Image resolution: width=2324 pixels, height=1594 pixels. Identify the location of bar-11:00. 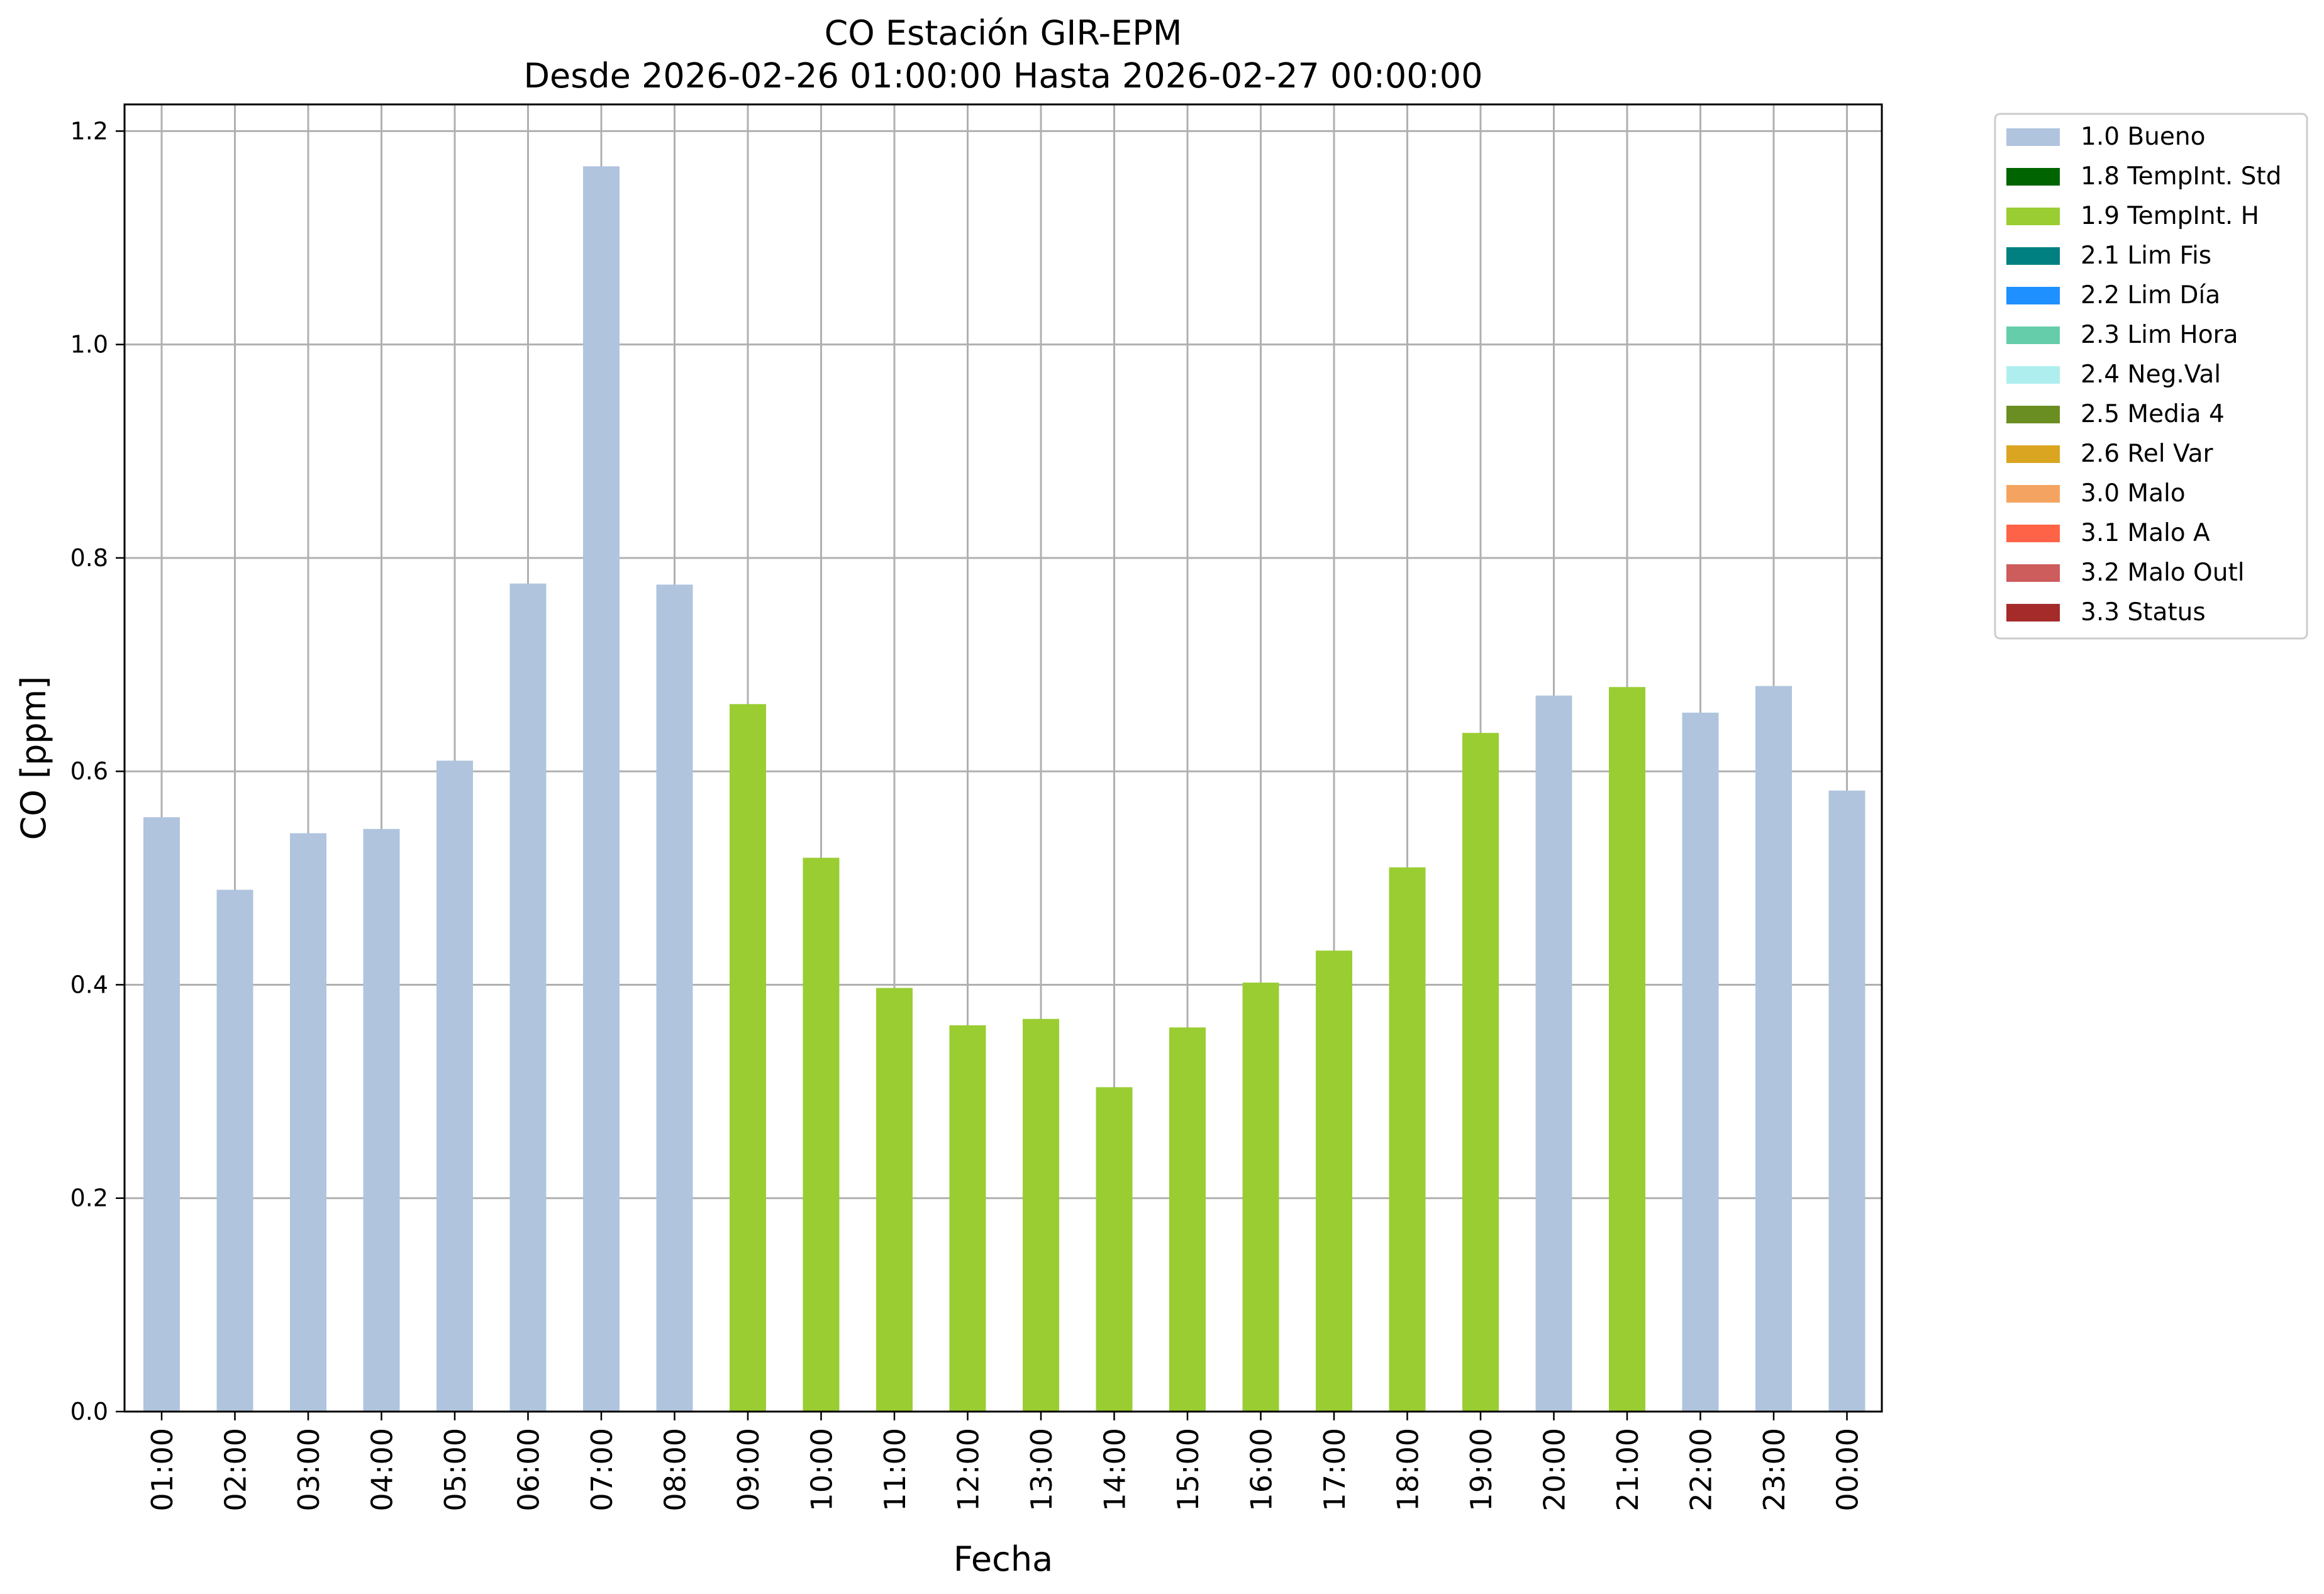
(894, 1200).